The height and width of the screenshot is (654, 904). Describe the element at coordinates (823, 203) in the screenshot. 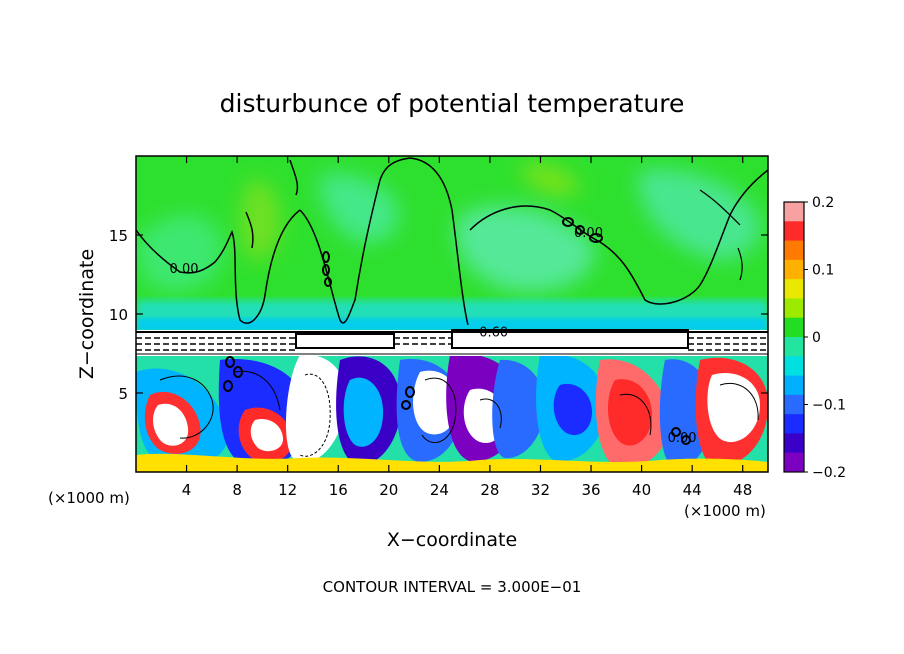

I see `colorbar-tick-label: 0.2` at that location.